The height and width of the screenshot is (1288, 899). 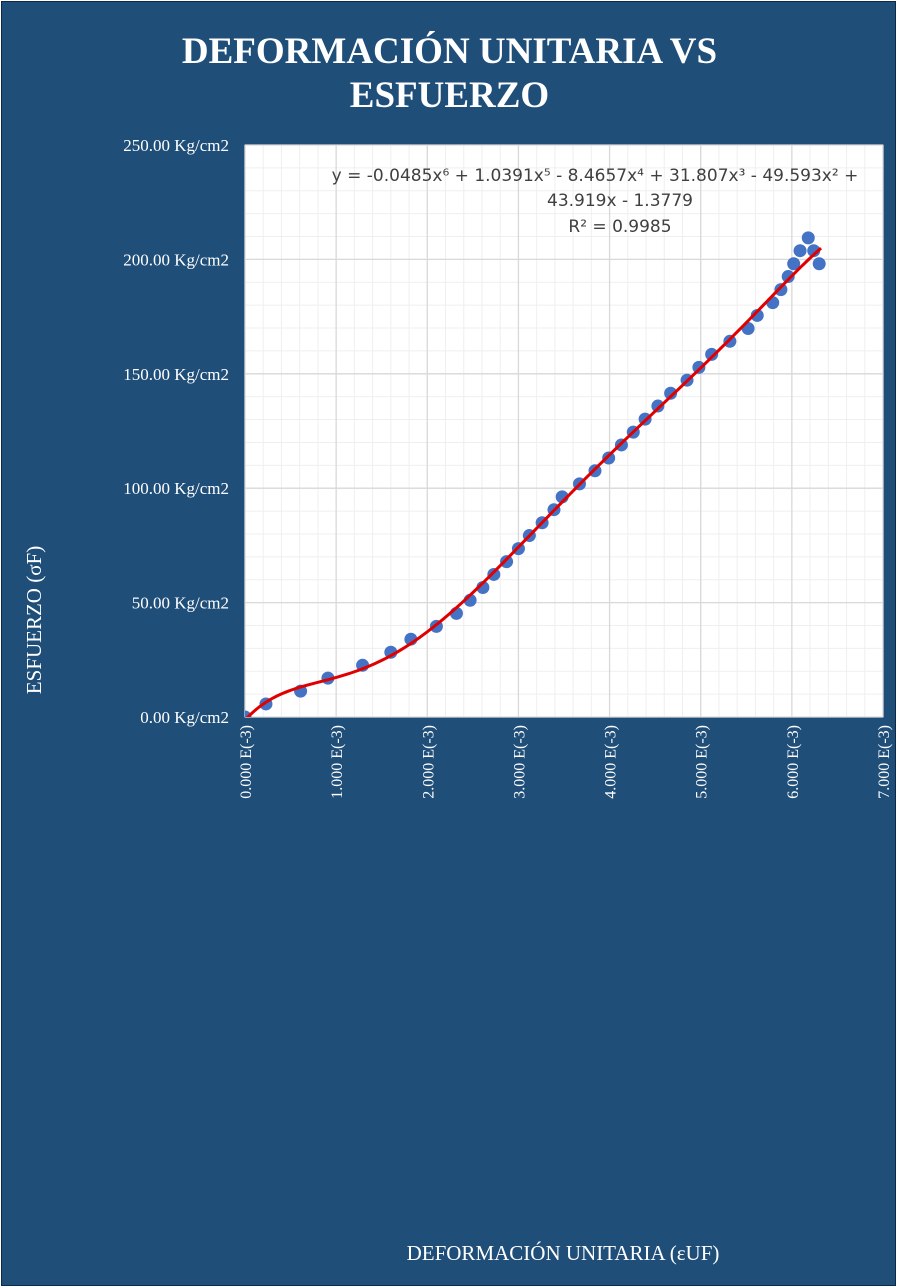 I want to click on y-tick-label: 200.00 Kg/cm2, so click(x=176, y=259).